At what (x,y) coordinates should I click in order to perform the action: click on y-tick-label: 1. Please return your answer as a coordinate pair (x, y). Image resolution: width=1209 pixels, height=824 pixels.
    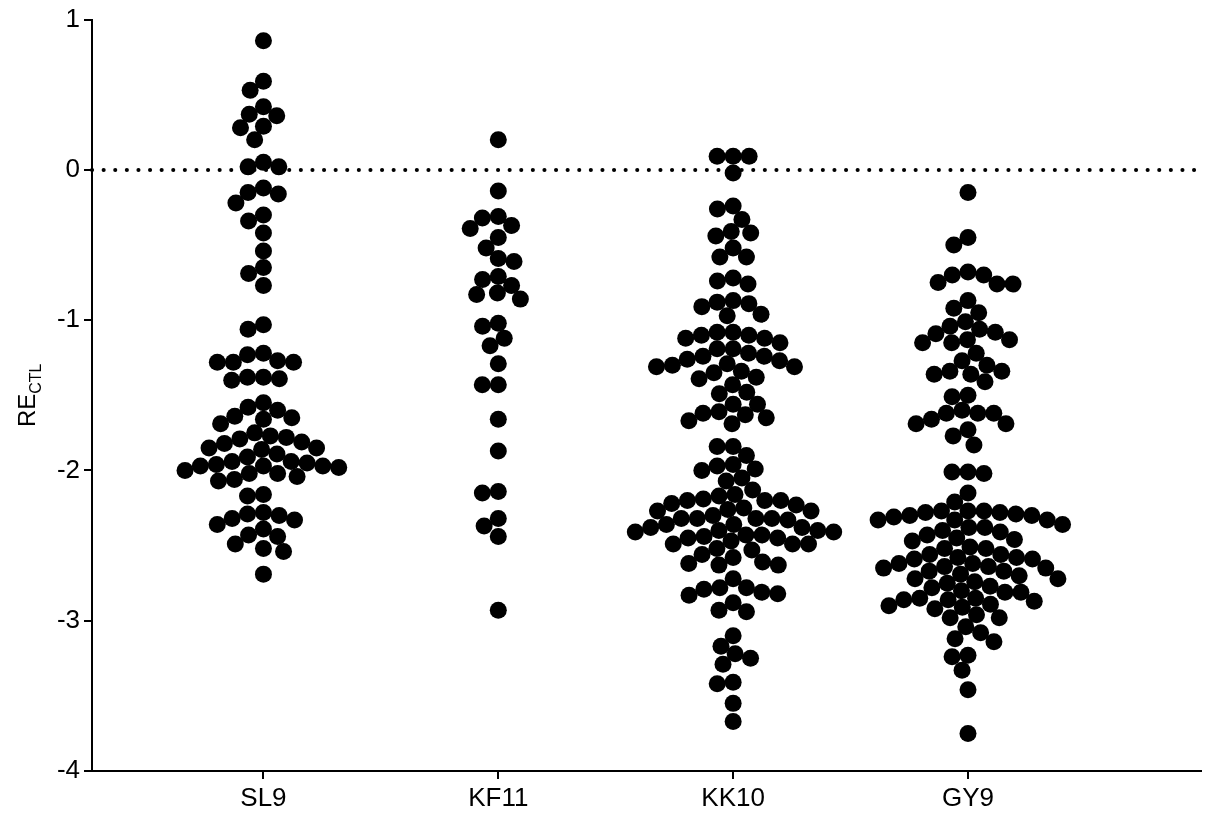
    Looking at the image, I should click on (72, 17).